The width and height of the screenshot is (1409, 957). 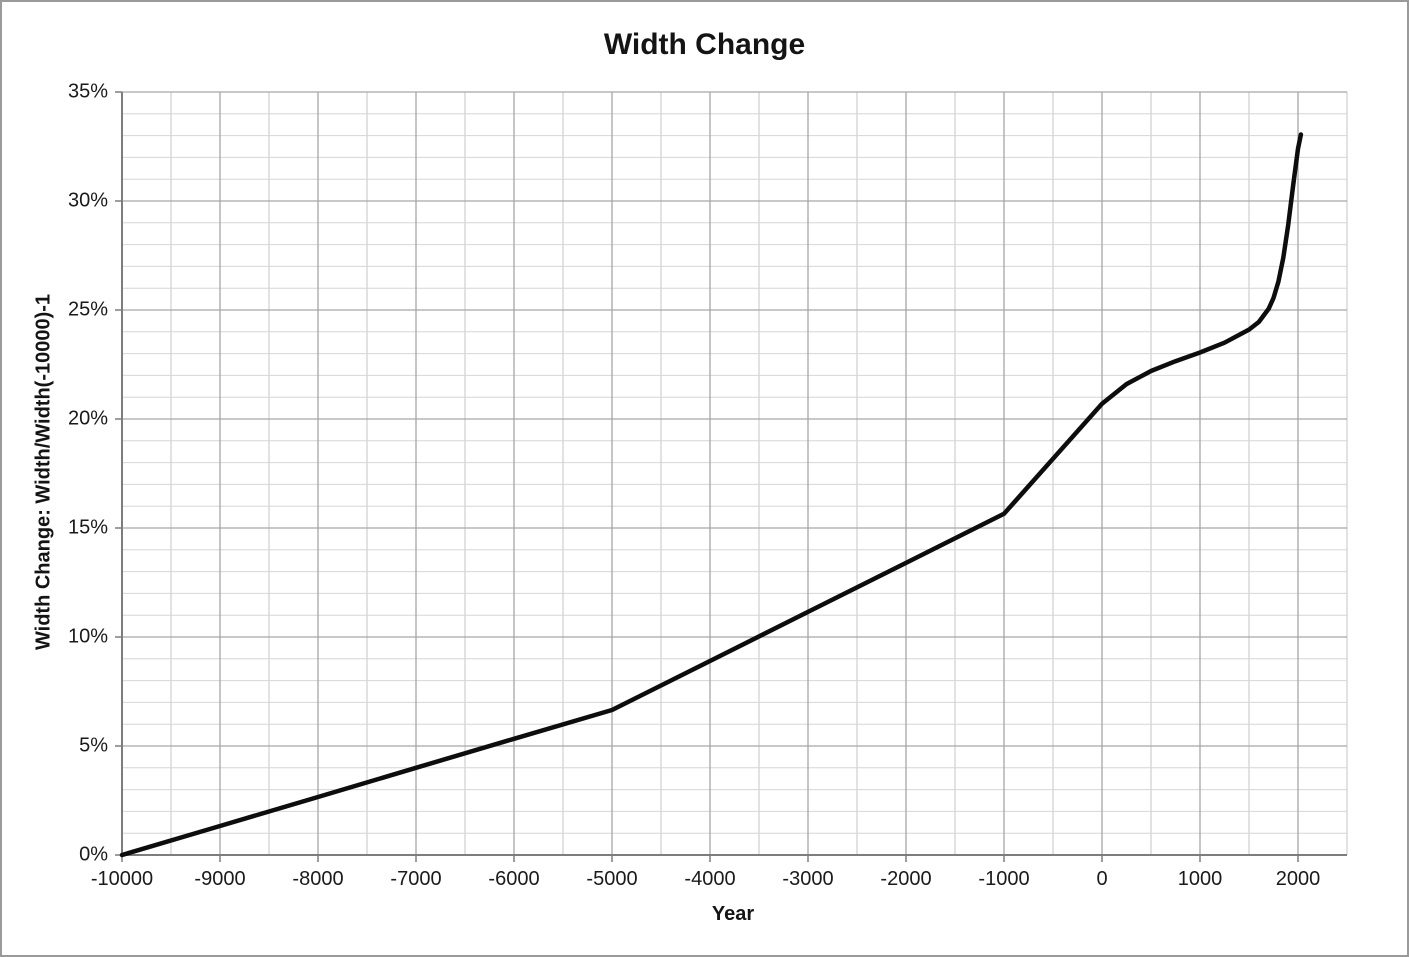 What do you see at coordinates (1004, 879) in the screenshot?
I see `x-tick-label: -1000` at bounding box center [1004, 879].